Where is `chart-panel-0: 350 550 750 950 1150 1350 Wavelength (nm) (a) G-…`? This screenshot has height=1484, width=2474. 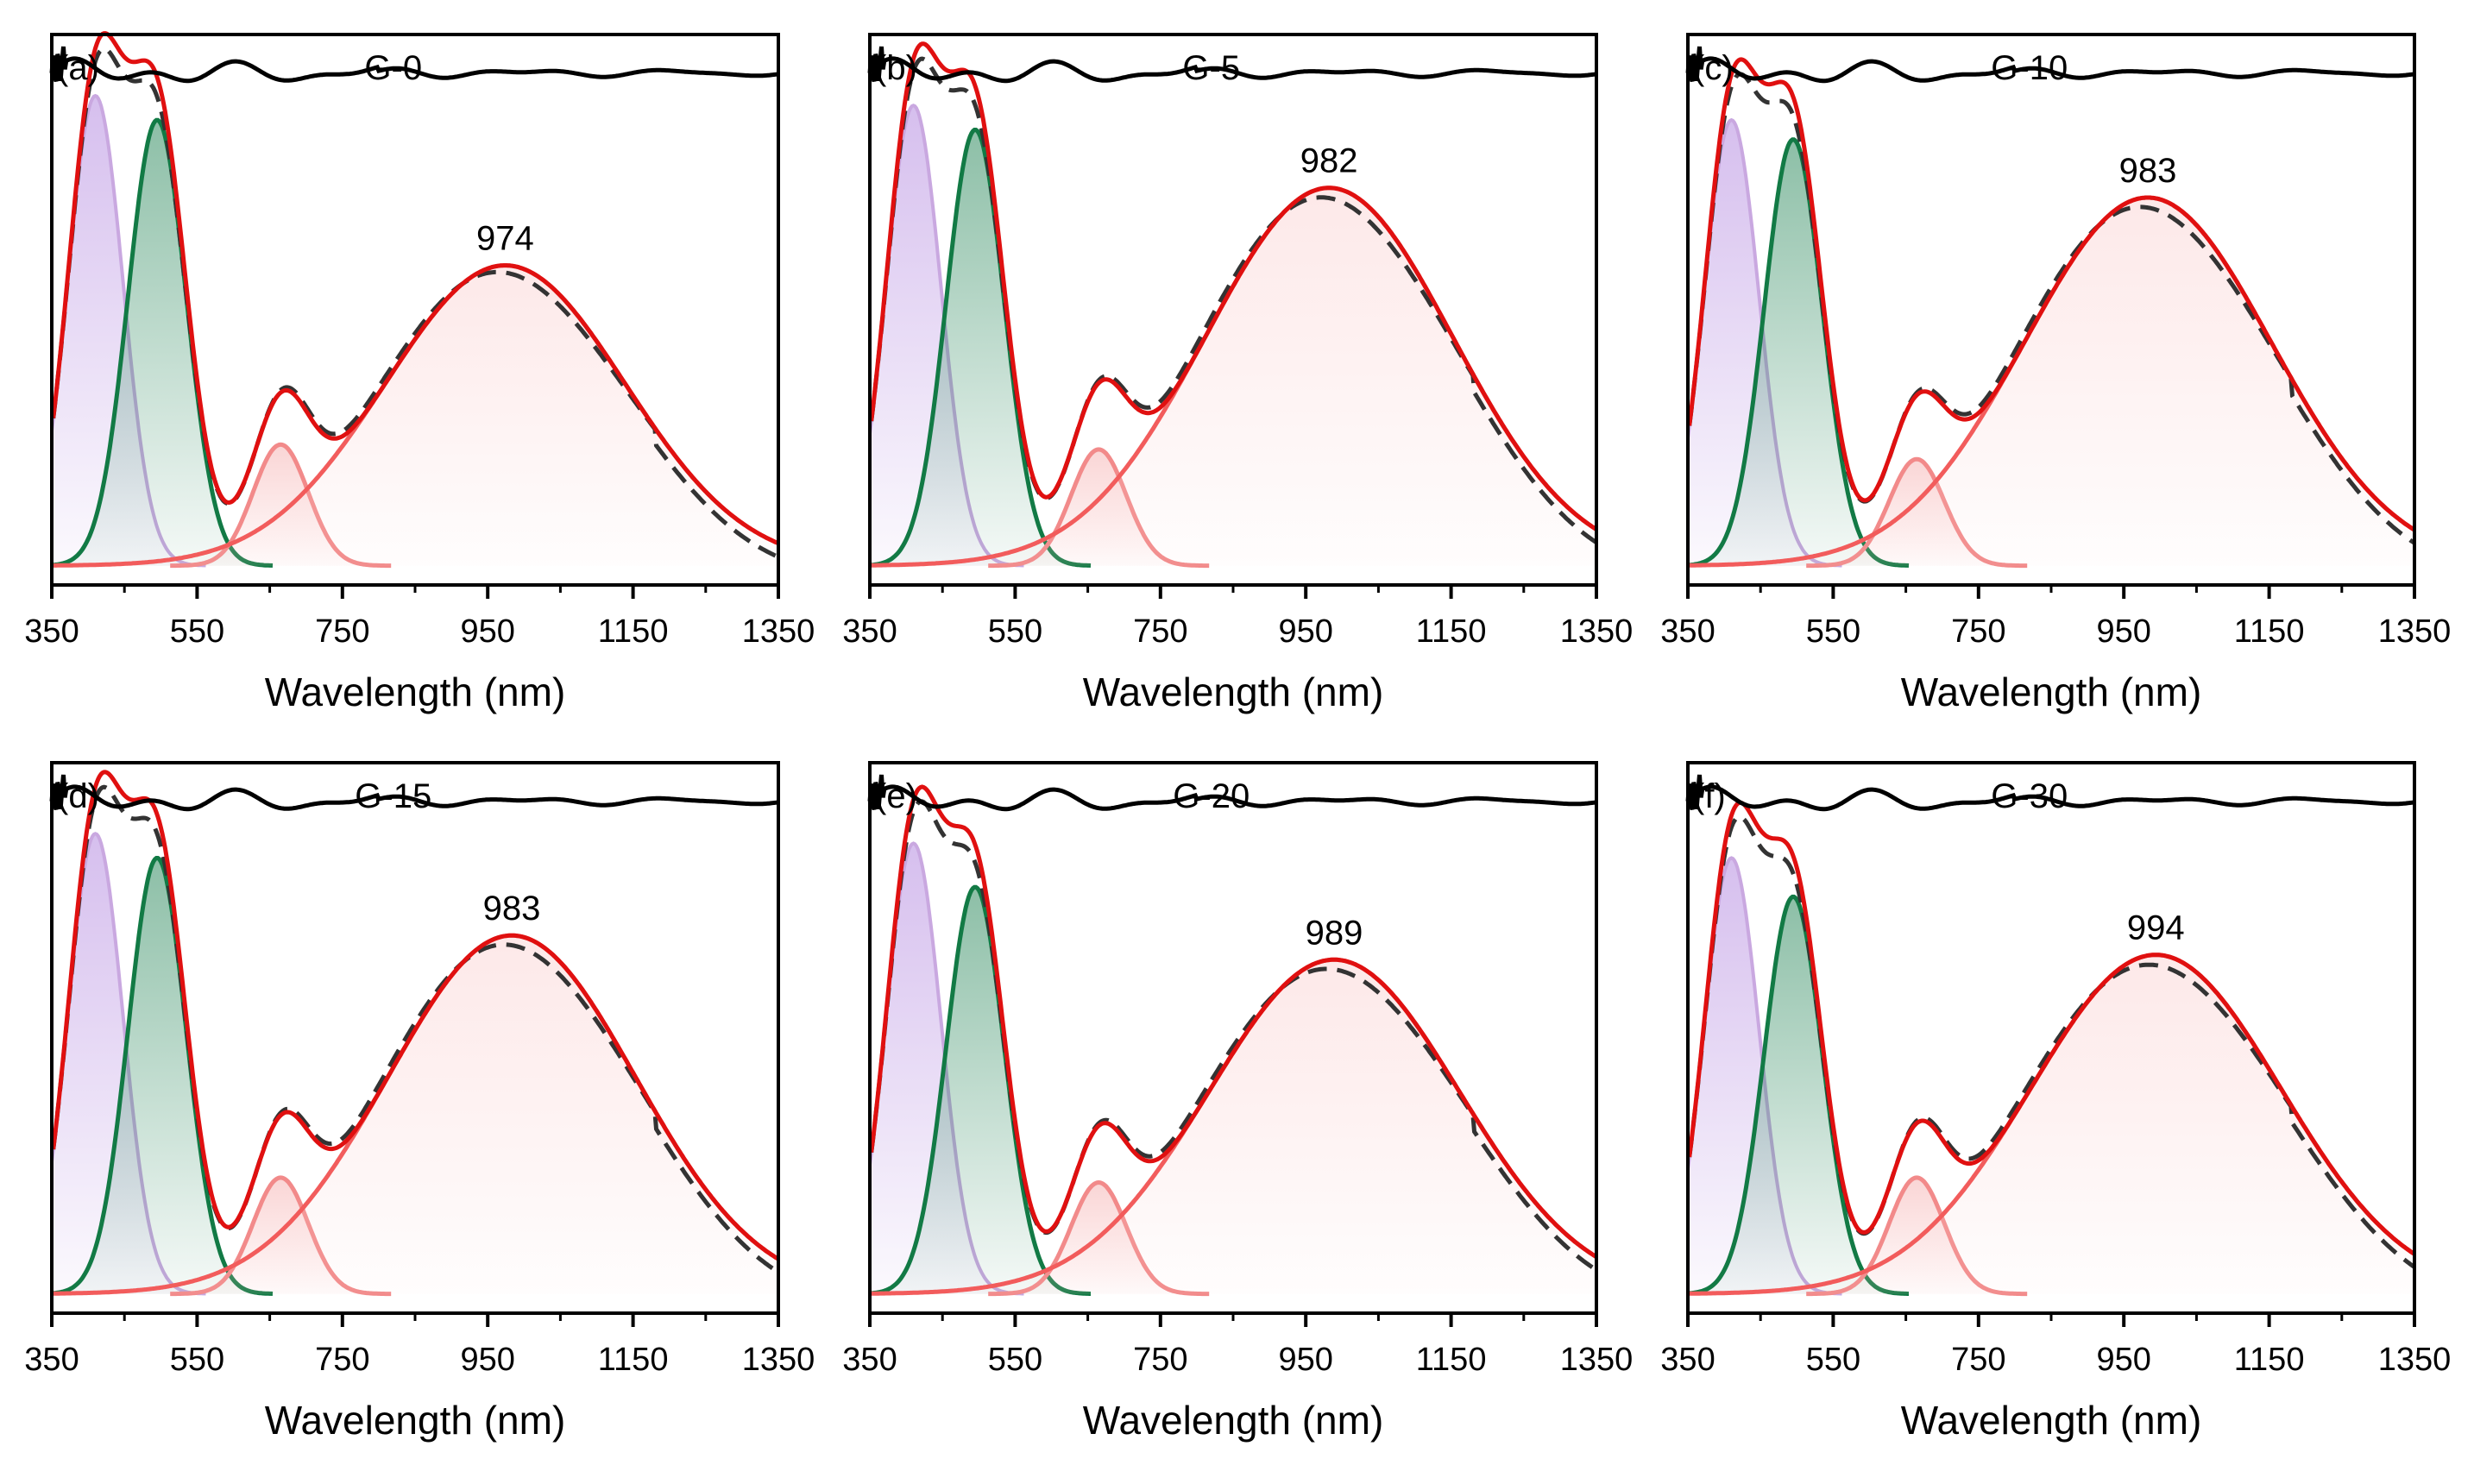
chart-panel-0: 350 550 750 950 1150 1350 Wavelength (nm) (a) G-… is located at coordinates (420, 372).